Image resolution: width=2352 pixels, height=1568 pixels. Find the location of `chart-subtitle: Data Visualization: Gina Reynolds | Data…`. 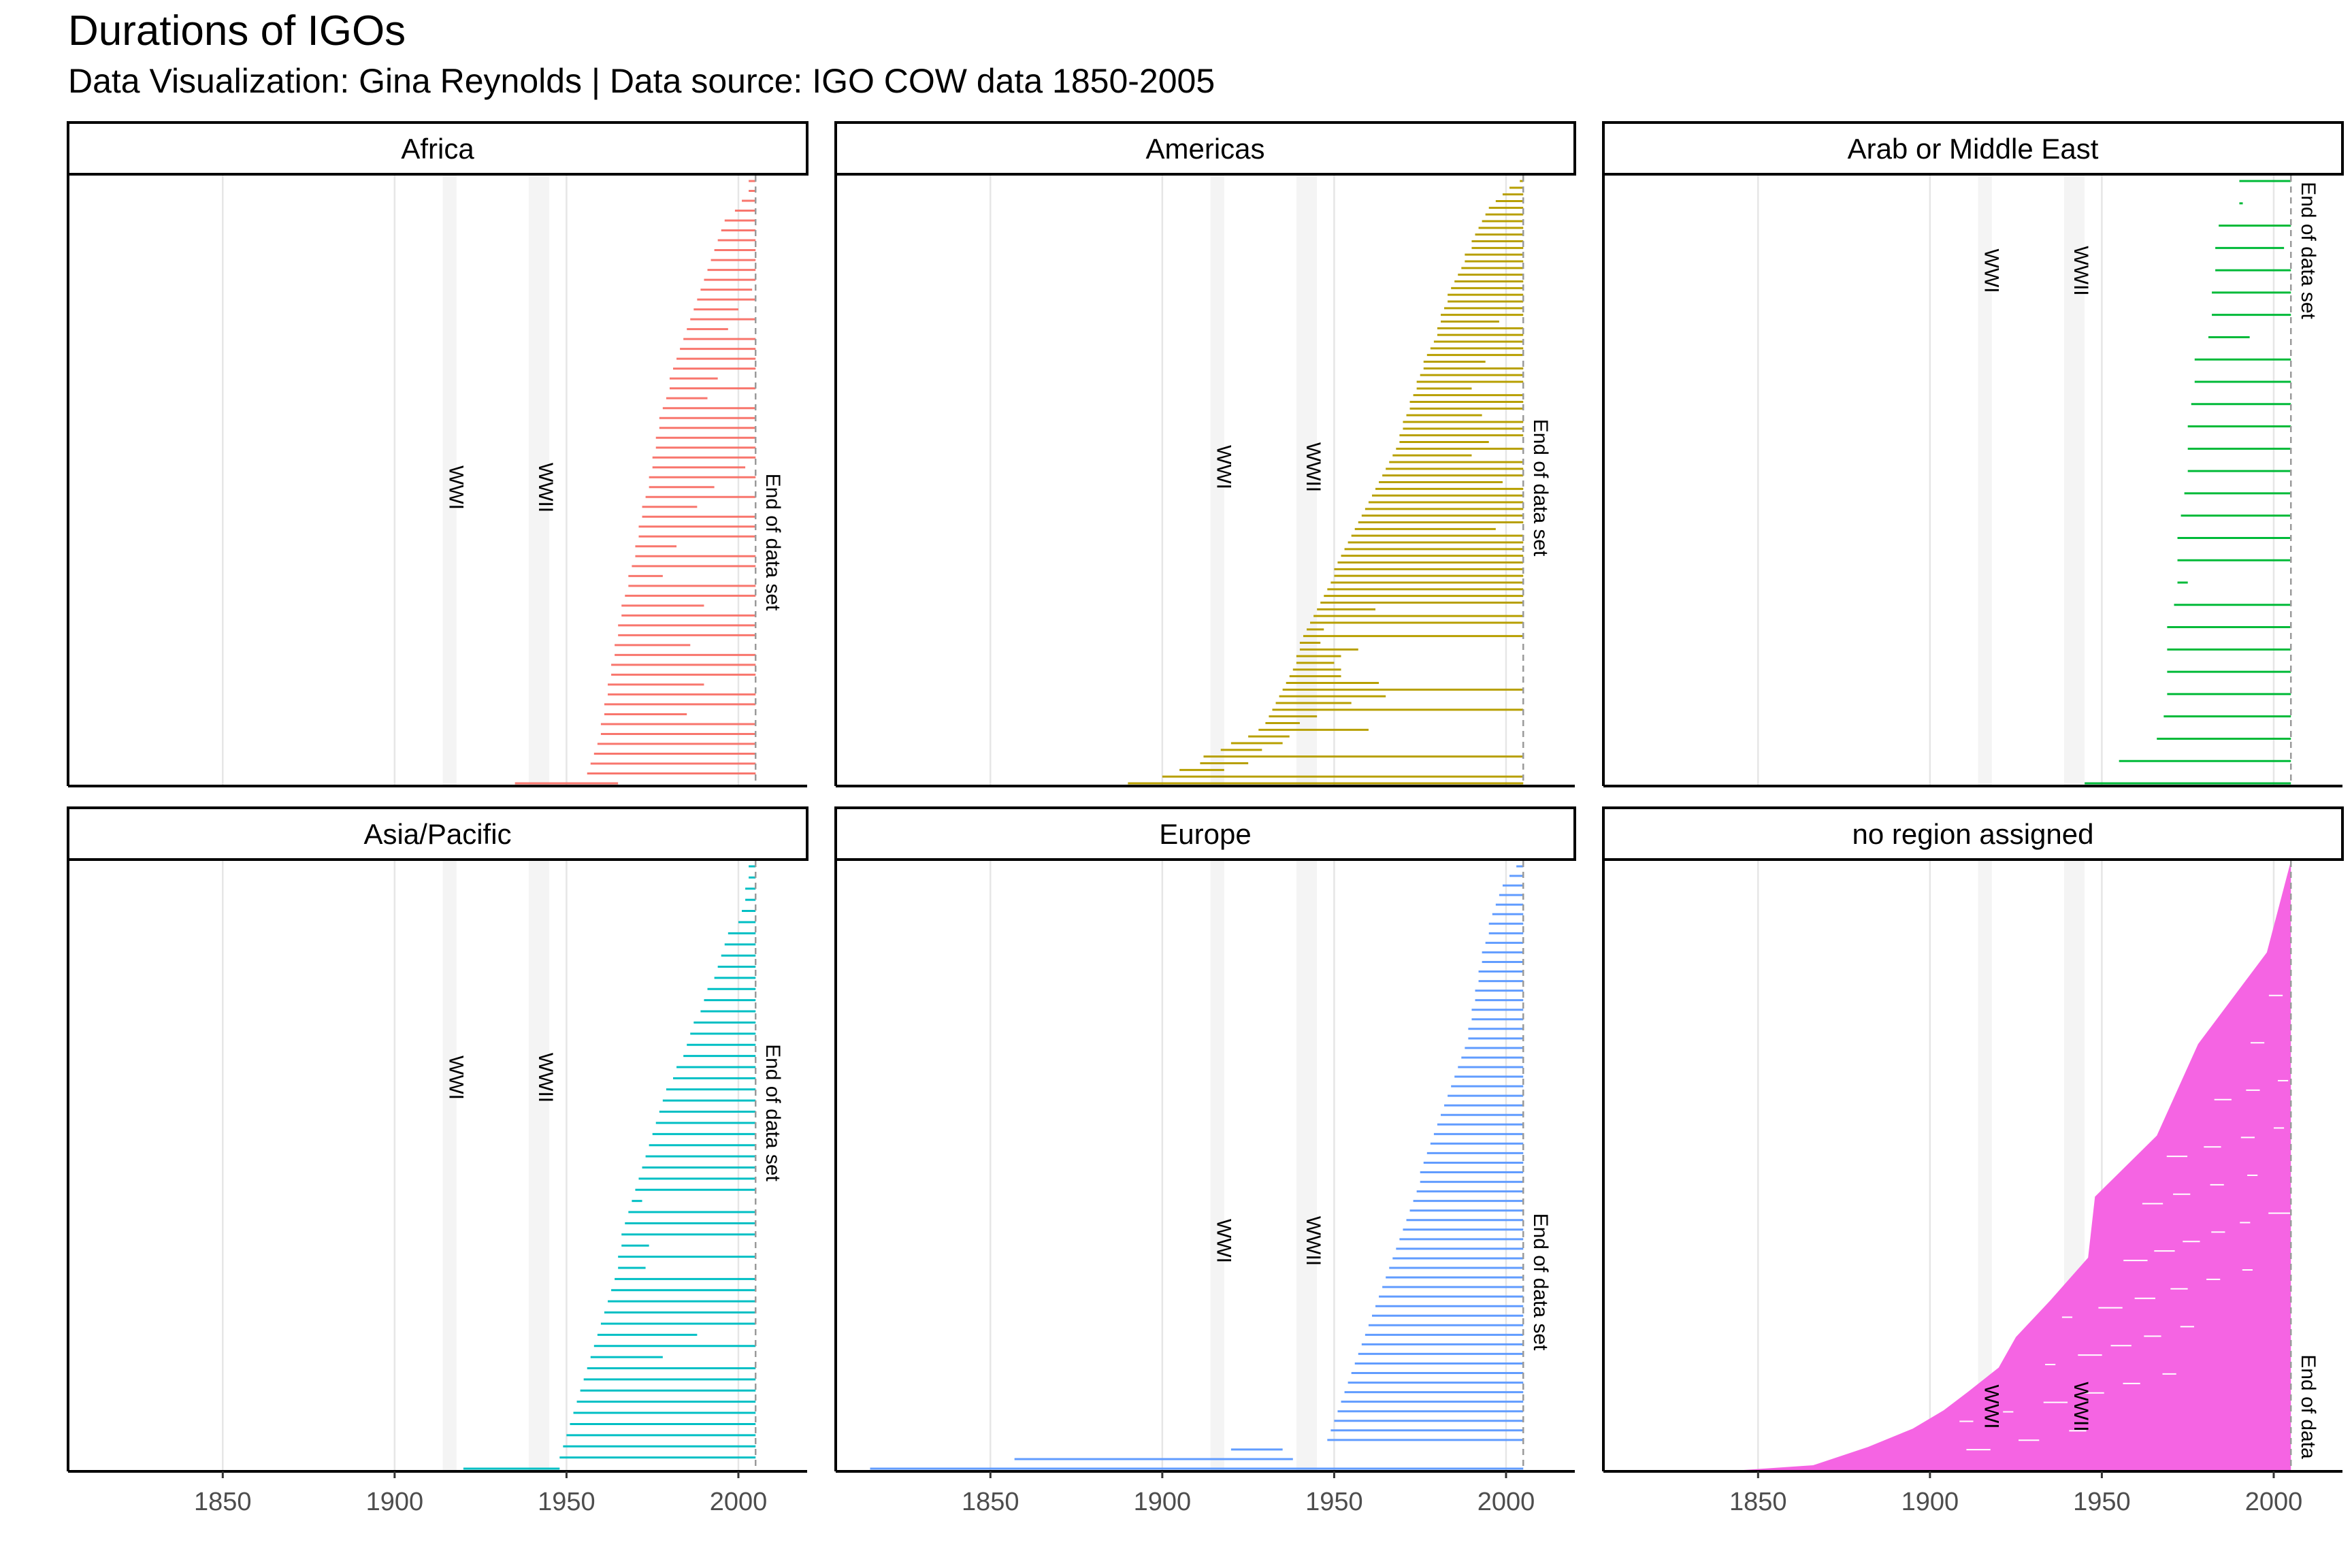

chart-subtitle: Data Visualization: Gina Reynolds | Data… is located at coordinates (642, 81).